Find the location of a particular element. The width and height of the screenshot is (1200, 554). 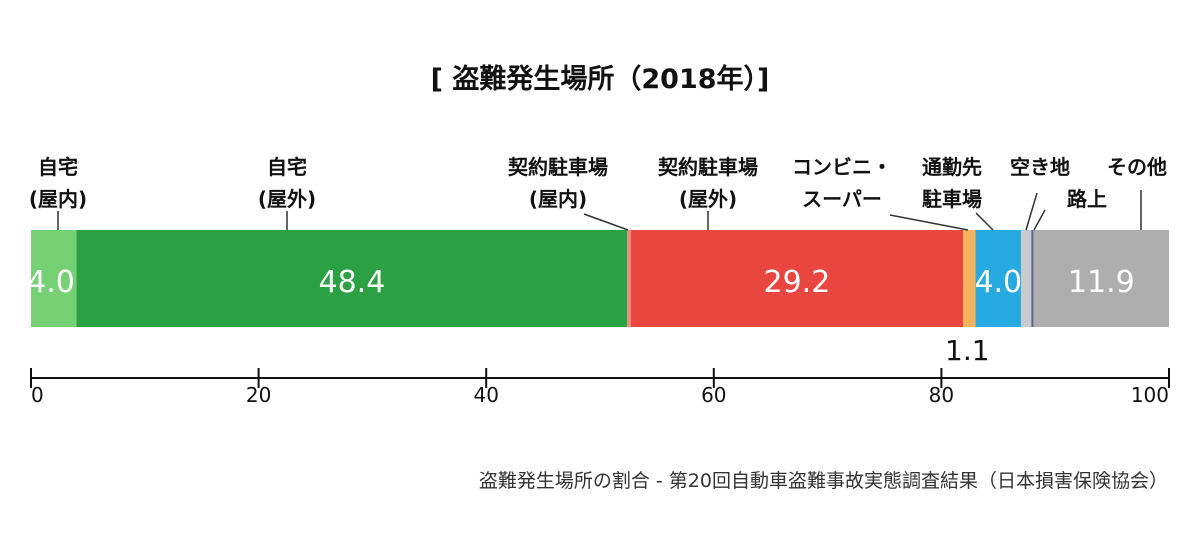

x-axis-tick-label: 100 is located at coordinates (1150, 395).